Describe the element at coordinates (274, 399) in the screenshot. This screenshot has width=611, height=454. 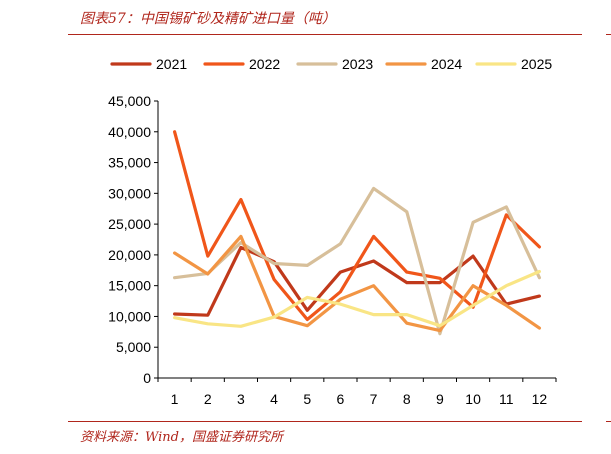
I see `x-tick-label: 4` at that location.